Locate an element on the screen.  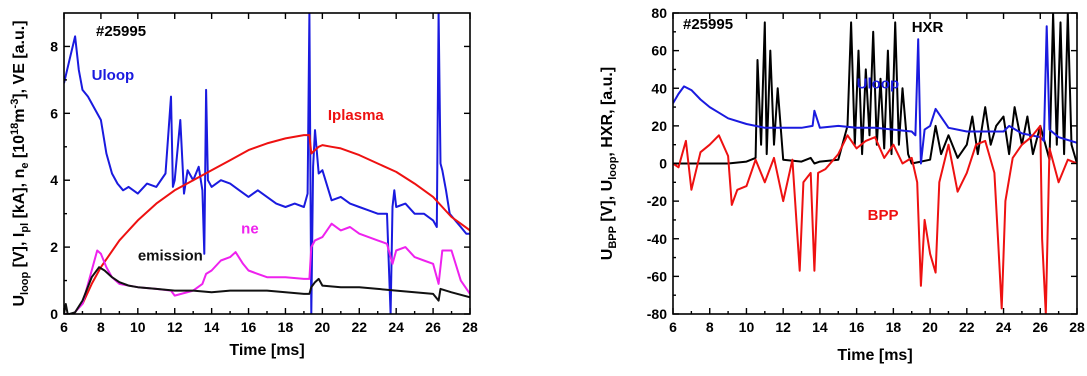
left-series-ne-line is located at coordinates (267, 268).